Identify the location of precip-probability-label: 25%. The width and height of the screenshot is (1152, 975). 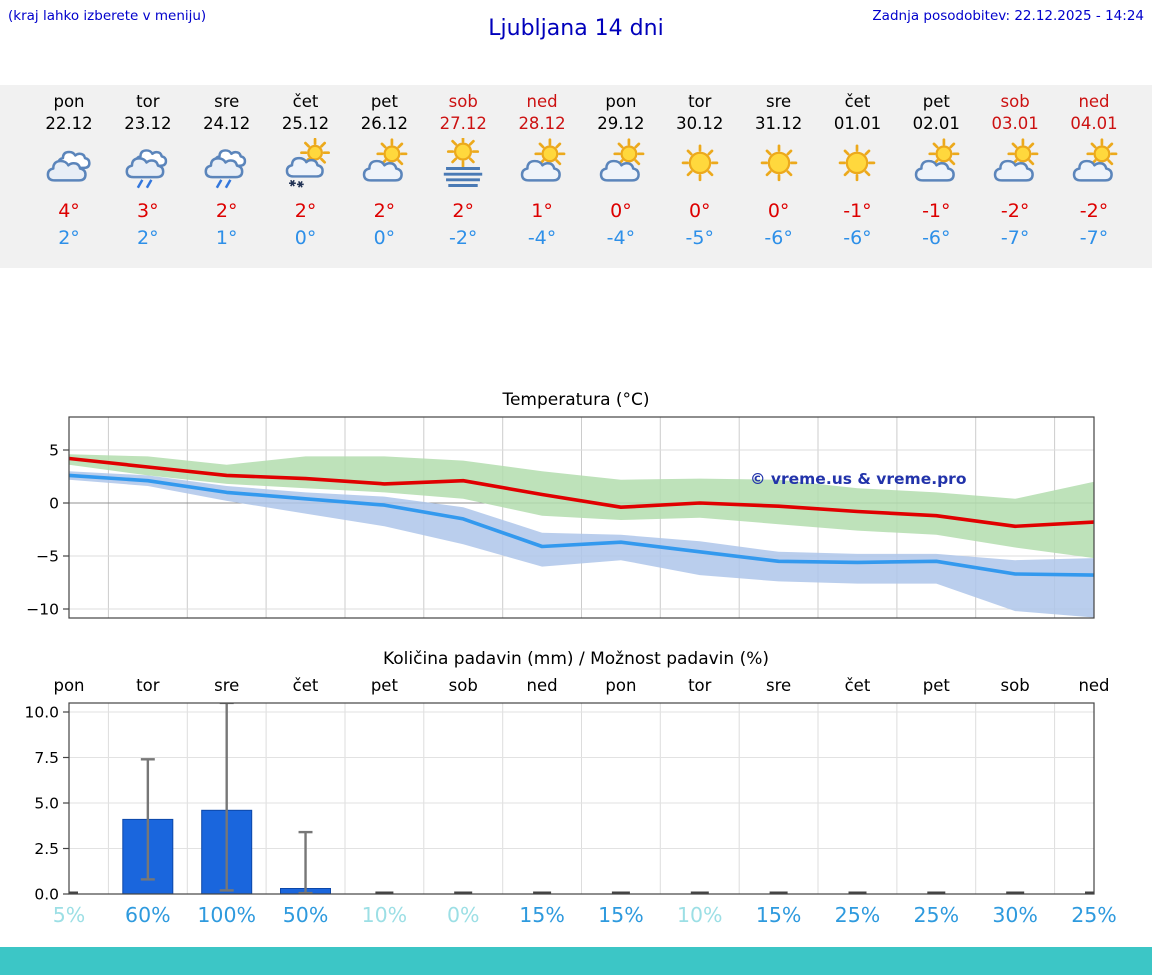
(936, 915).